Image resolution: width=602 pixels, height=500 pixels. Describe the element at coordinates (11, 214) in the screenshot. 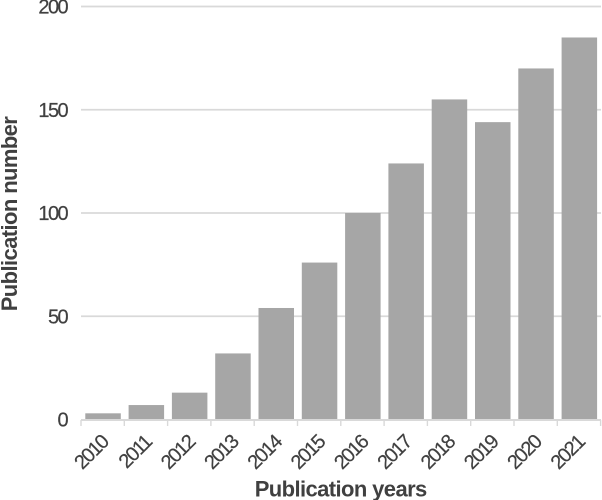

I see `svg-text: Publication number` at that location.